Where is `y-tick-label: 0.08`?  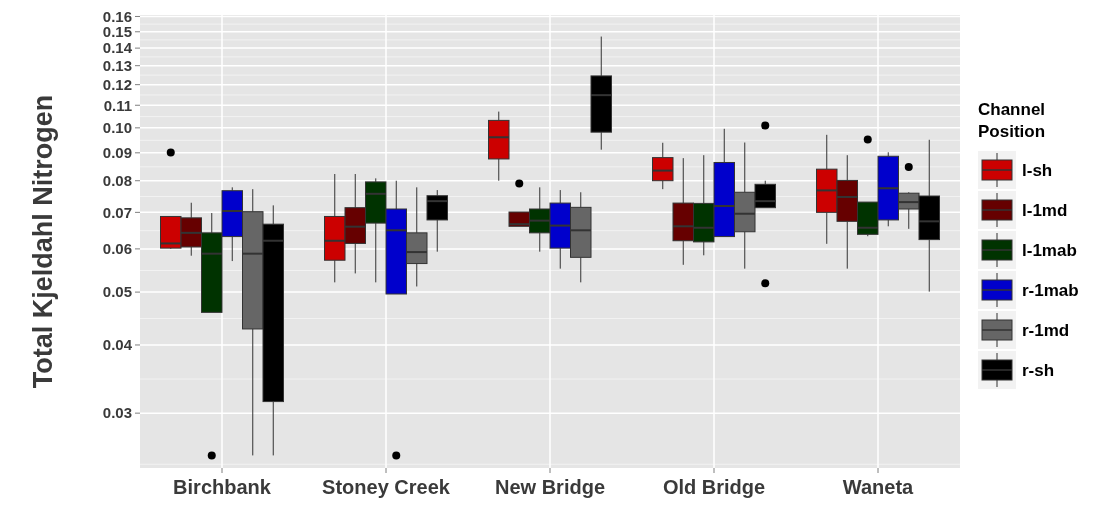 y-tick-label: 0.08 is located at coordinates (117, 180).